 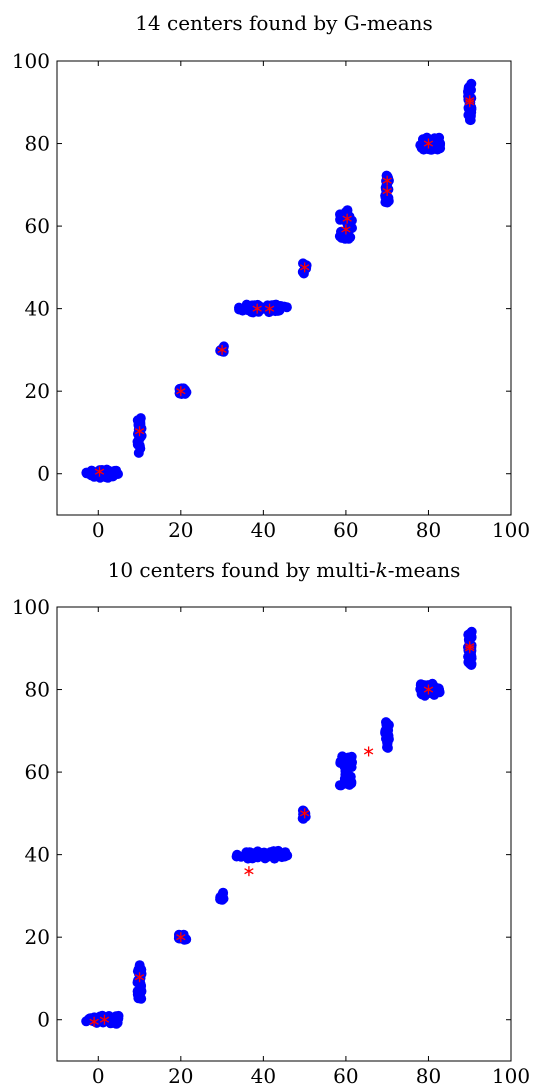 What do you see at coordinates (424, 570) in the screenshot?
I see `title-part: -means` at bounding box center [424, 570].